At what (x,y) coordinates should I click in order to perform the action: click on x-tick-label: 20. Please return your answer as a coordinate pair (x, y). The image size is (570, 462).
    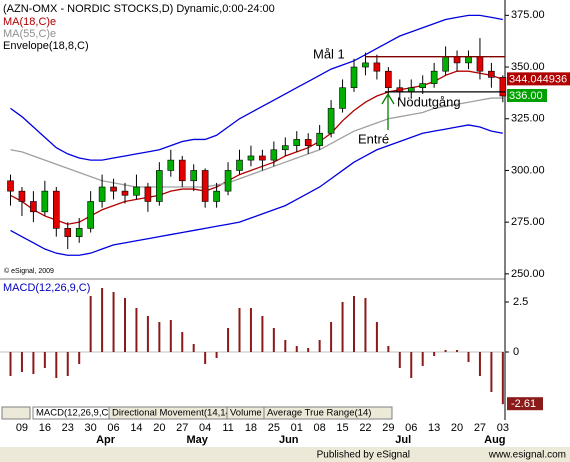
    Looking at the image, I should click on (457, 428).